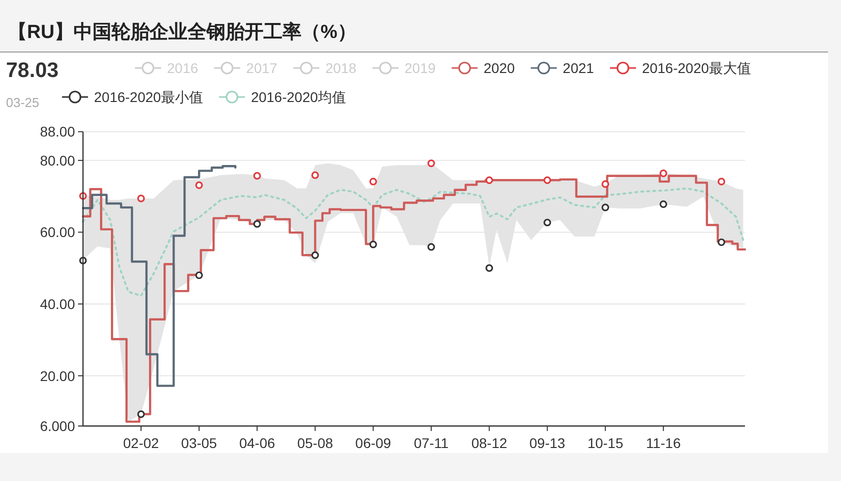 This screenshot has width=841, height=481. Describe the element at coordinates (58, 232) in the screenshot. I see `y-tick-label: 60.00` at that location.